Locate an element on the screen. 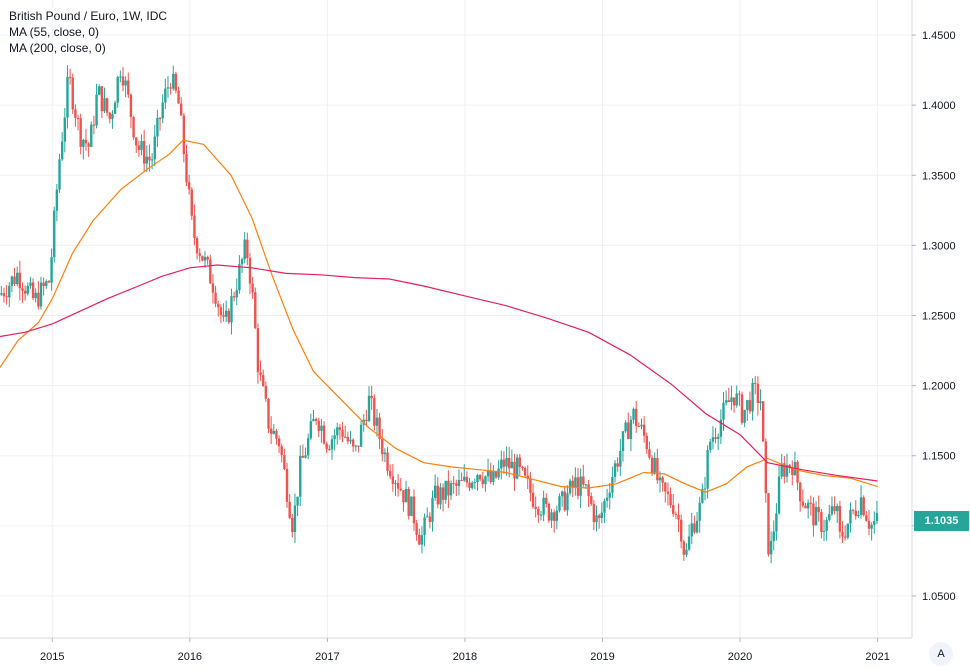 Image resolution: width=970 pixels, height=669 pixels. time-axis: 2015 2016 2017 2018 2019 2020 2021 is located at coordinates (465, 650).